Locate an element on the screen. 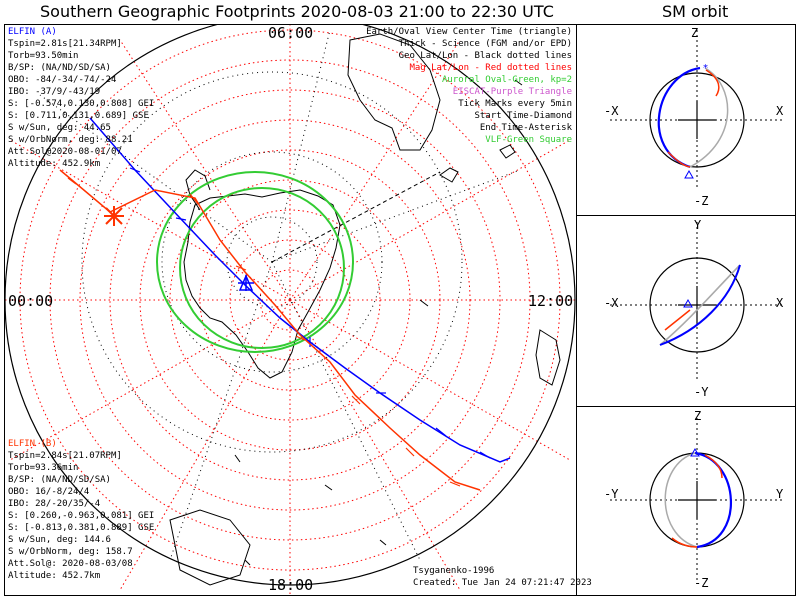 The height and width of the screenshot is (600, 800). time-label-left: 00:00 is located at coordinates (31, 301).